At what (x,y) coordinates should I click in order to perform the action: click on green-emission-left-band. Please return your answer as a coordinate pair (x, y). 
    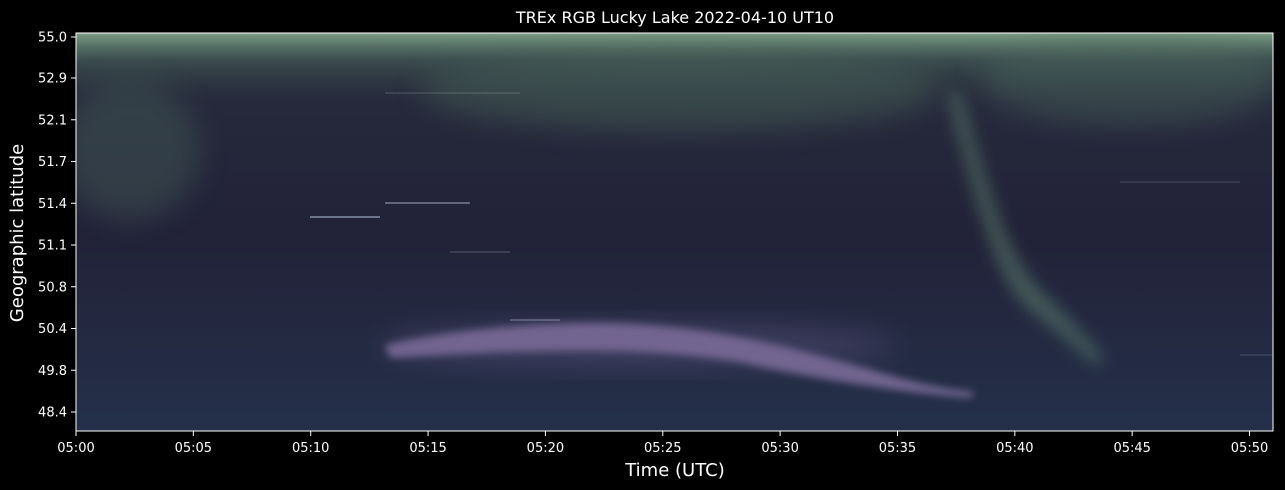
    Looking at the image, I should click on (138, 150).